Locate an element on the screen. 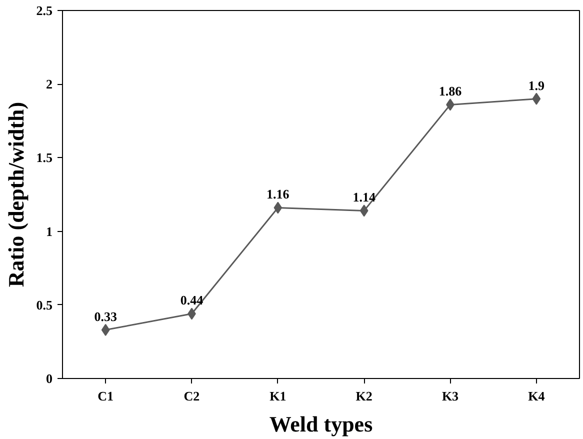 This screenshot has width=583, height=439. y-tick-label: 1.5 is located at coordinates (44, 158).